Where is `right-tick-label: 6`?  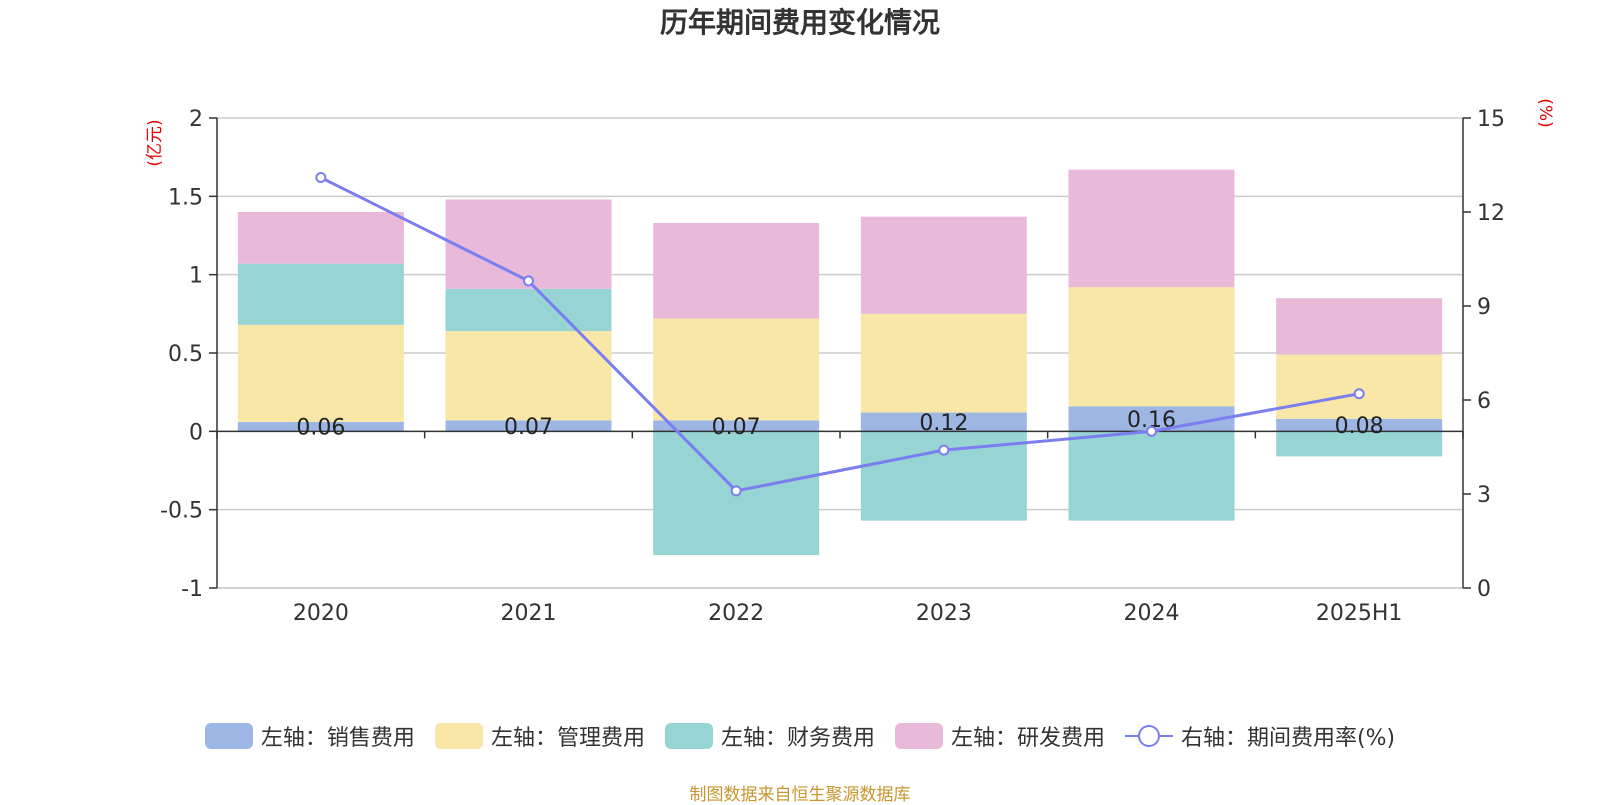 right-tick-label: 6 is located at coordinates (1484, 401).